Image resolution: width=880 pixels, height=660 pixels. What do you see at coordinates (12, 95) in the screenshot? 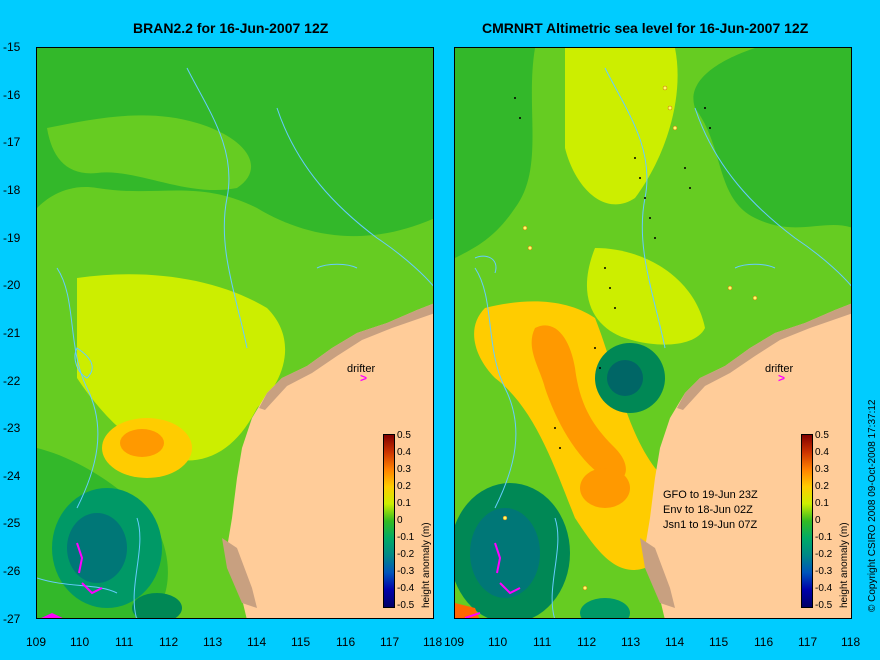
I see `lat-tick: -16` at bounding box center [12, 95].